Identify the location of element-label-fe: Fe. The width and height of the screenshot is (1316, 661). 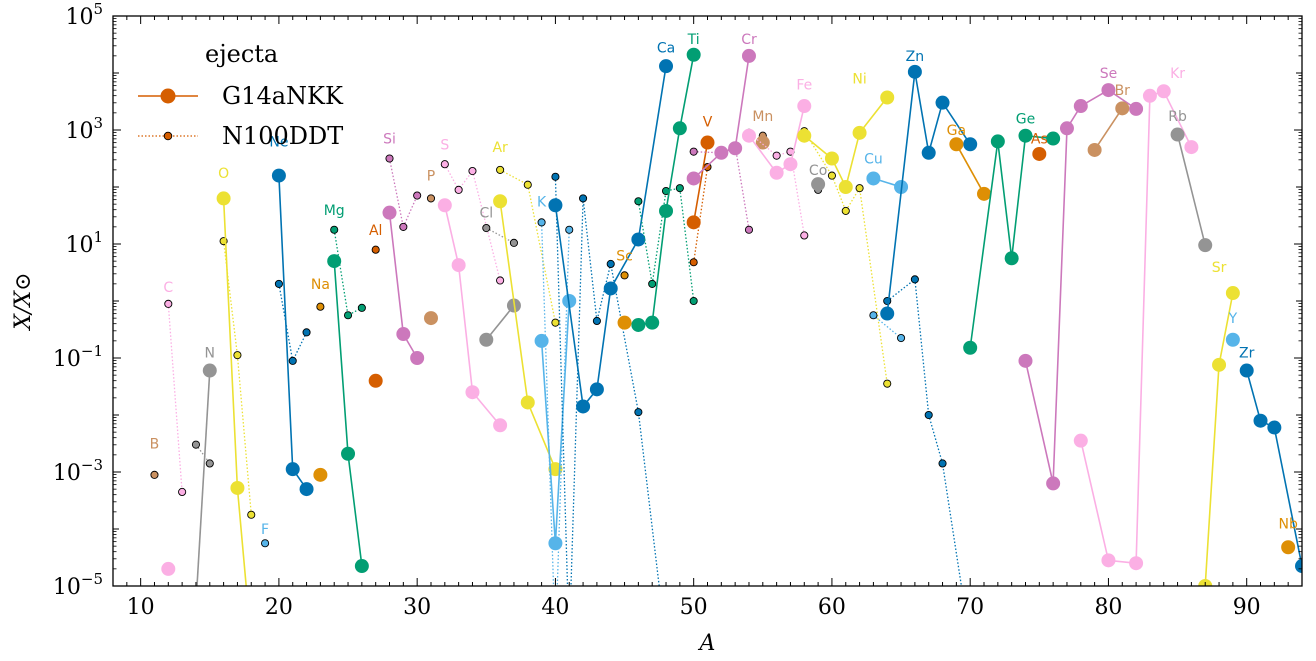
(804, 85).